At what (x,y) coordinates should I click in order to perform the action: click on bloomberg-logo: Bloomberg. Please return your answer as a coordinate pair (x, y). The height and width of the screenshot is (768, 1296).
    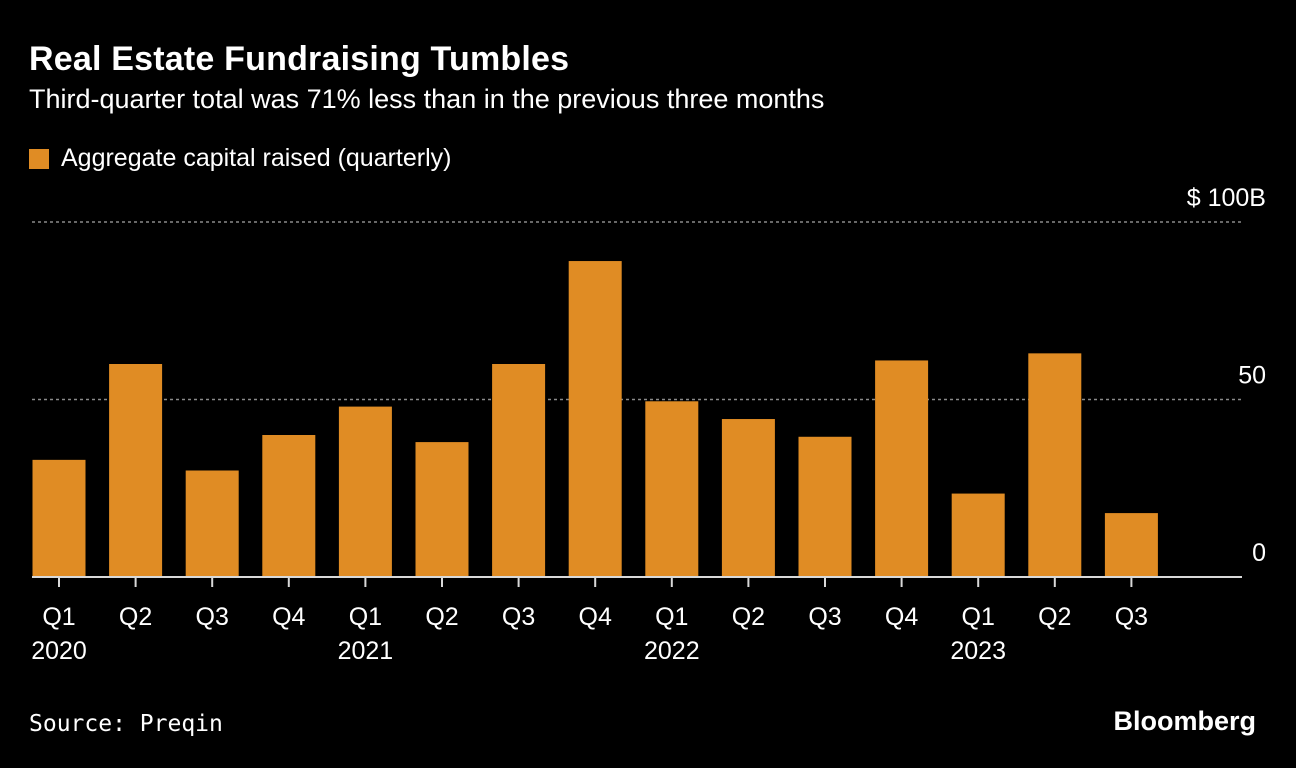
    Looking at the image, I should click on (1184, 721).